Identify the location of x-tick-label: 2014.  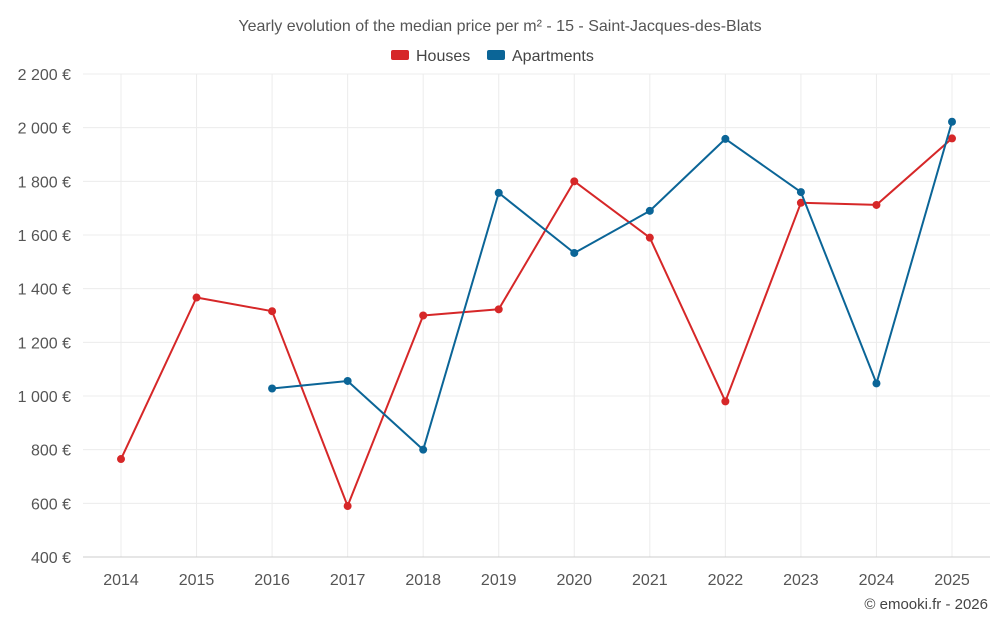
(121, 580).